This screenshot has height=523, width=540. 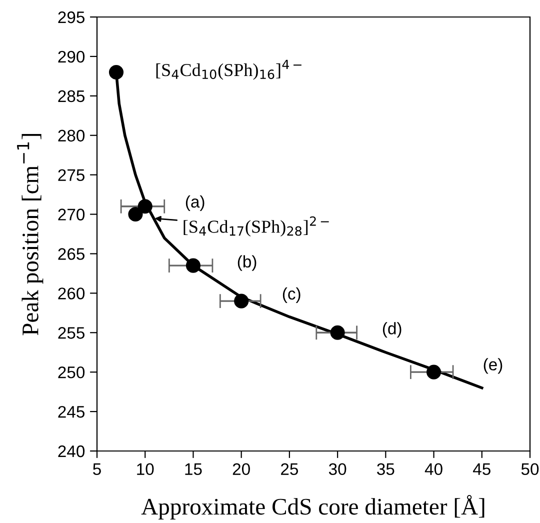 I want to click on y-tick-label: 260, so click(x=71, y=294).